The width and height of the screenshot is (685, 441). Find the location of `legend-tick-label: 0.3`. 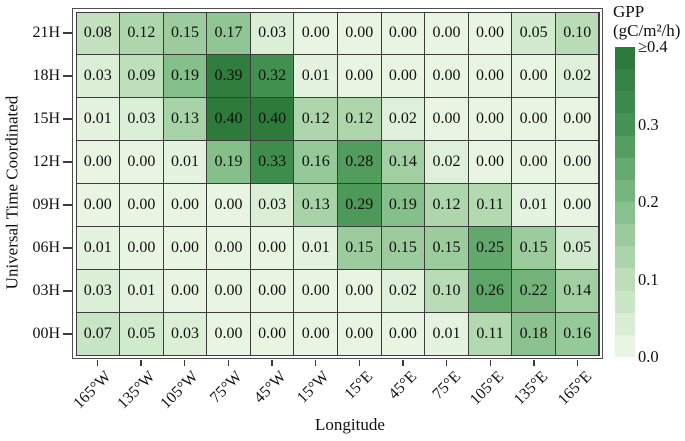

legend-tick-label: 0.3 is located at coordinates (648, 124).